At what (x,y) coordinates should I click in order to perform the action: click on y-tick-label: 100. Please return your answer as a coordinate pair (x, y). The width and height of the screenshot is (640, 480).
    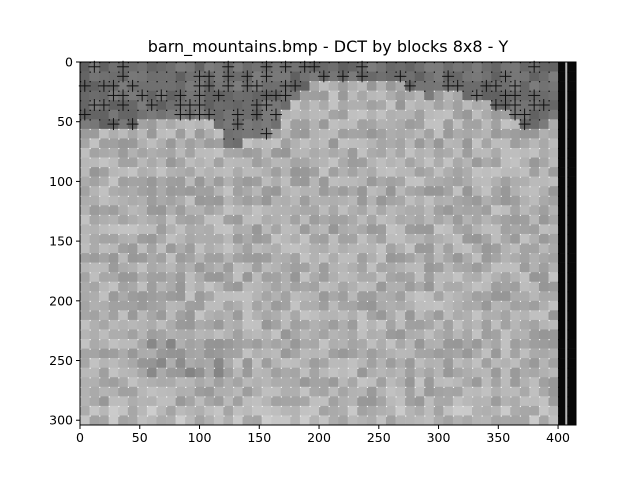
    Looking at the image, I should click on (61, 181).